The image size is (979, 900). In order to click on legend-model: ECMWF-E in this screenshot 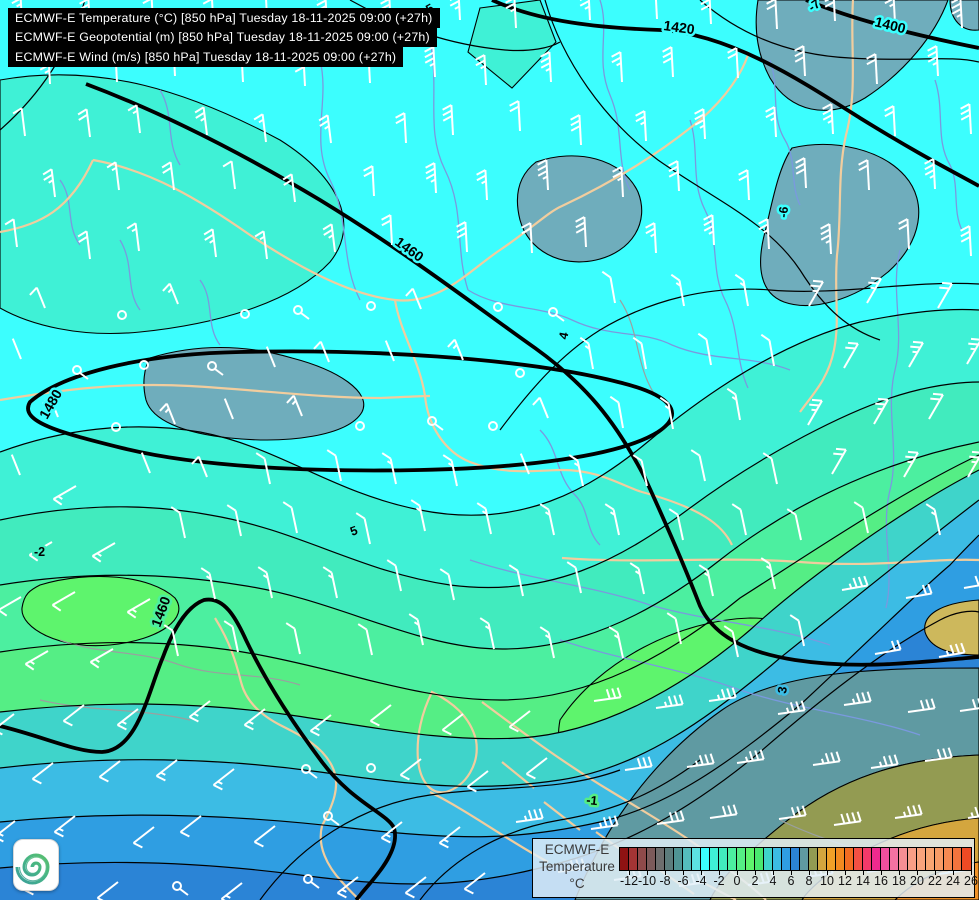, I will do `click(577, 849)`.